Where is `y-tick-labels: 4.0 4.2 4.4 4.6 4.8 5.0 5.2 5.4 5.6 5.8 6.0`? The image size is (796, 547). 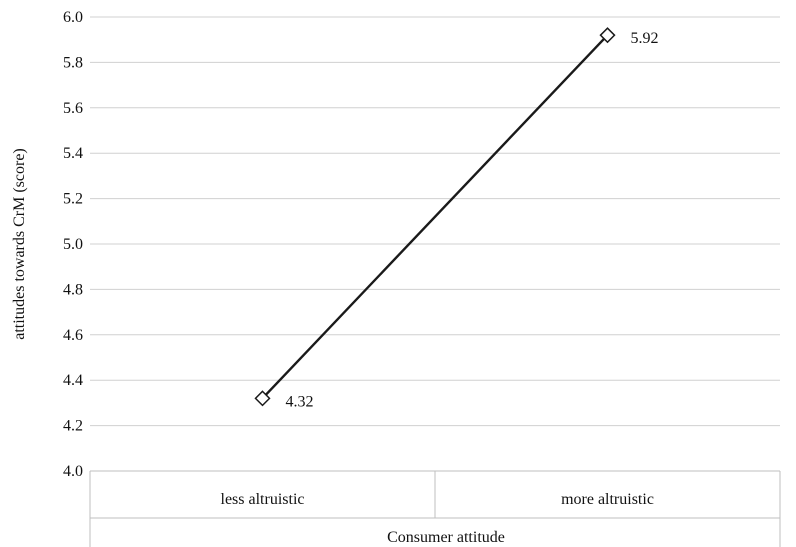 y-tick-labels: 4.0 4.2 4.4 4.6 4.8 5.0 5.2 5.4 5.6 5.8 6.0 is located at coordinates (73, 244).